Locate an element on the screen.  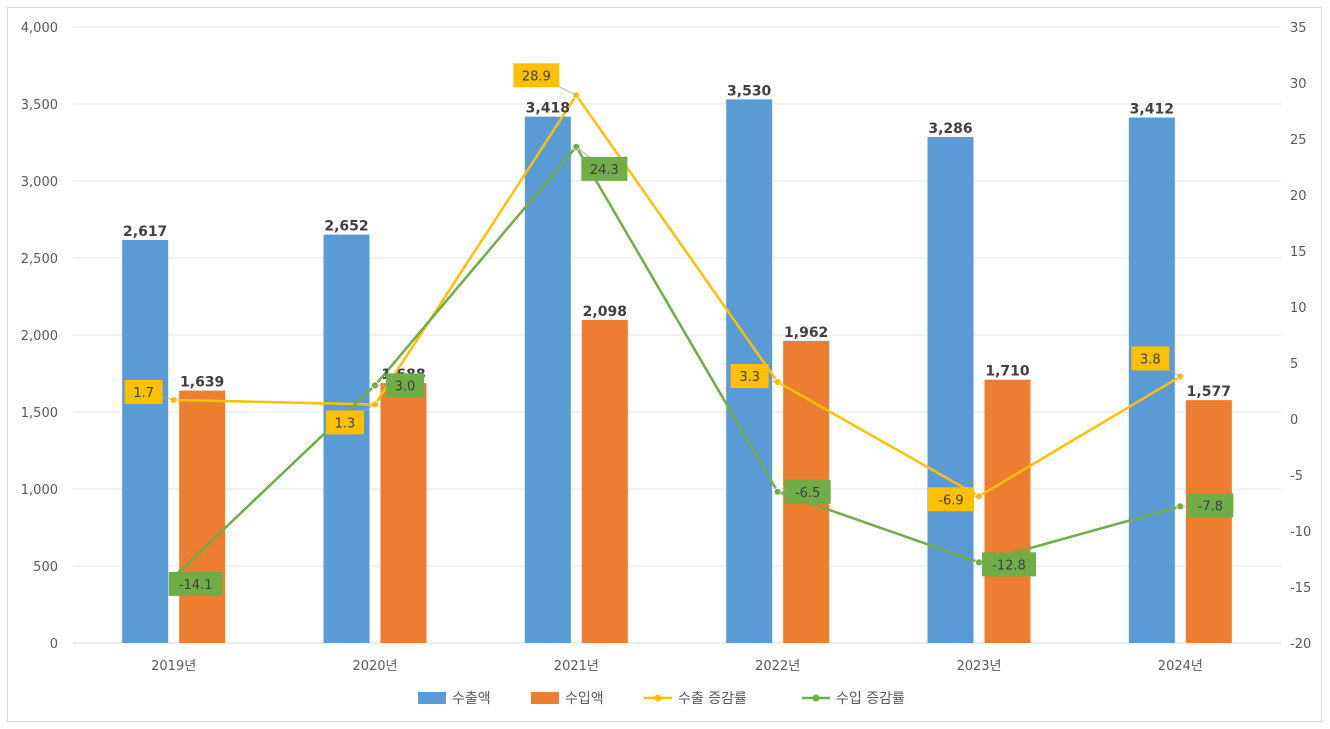
x-tick-label: 2021년 is located at coordinates (576, 666).